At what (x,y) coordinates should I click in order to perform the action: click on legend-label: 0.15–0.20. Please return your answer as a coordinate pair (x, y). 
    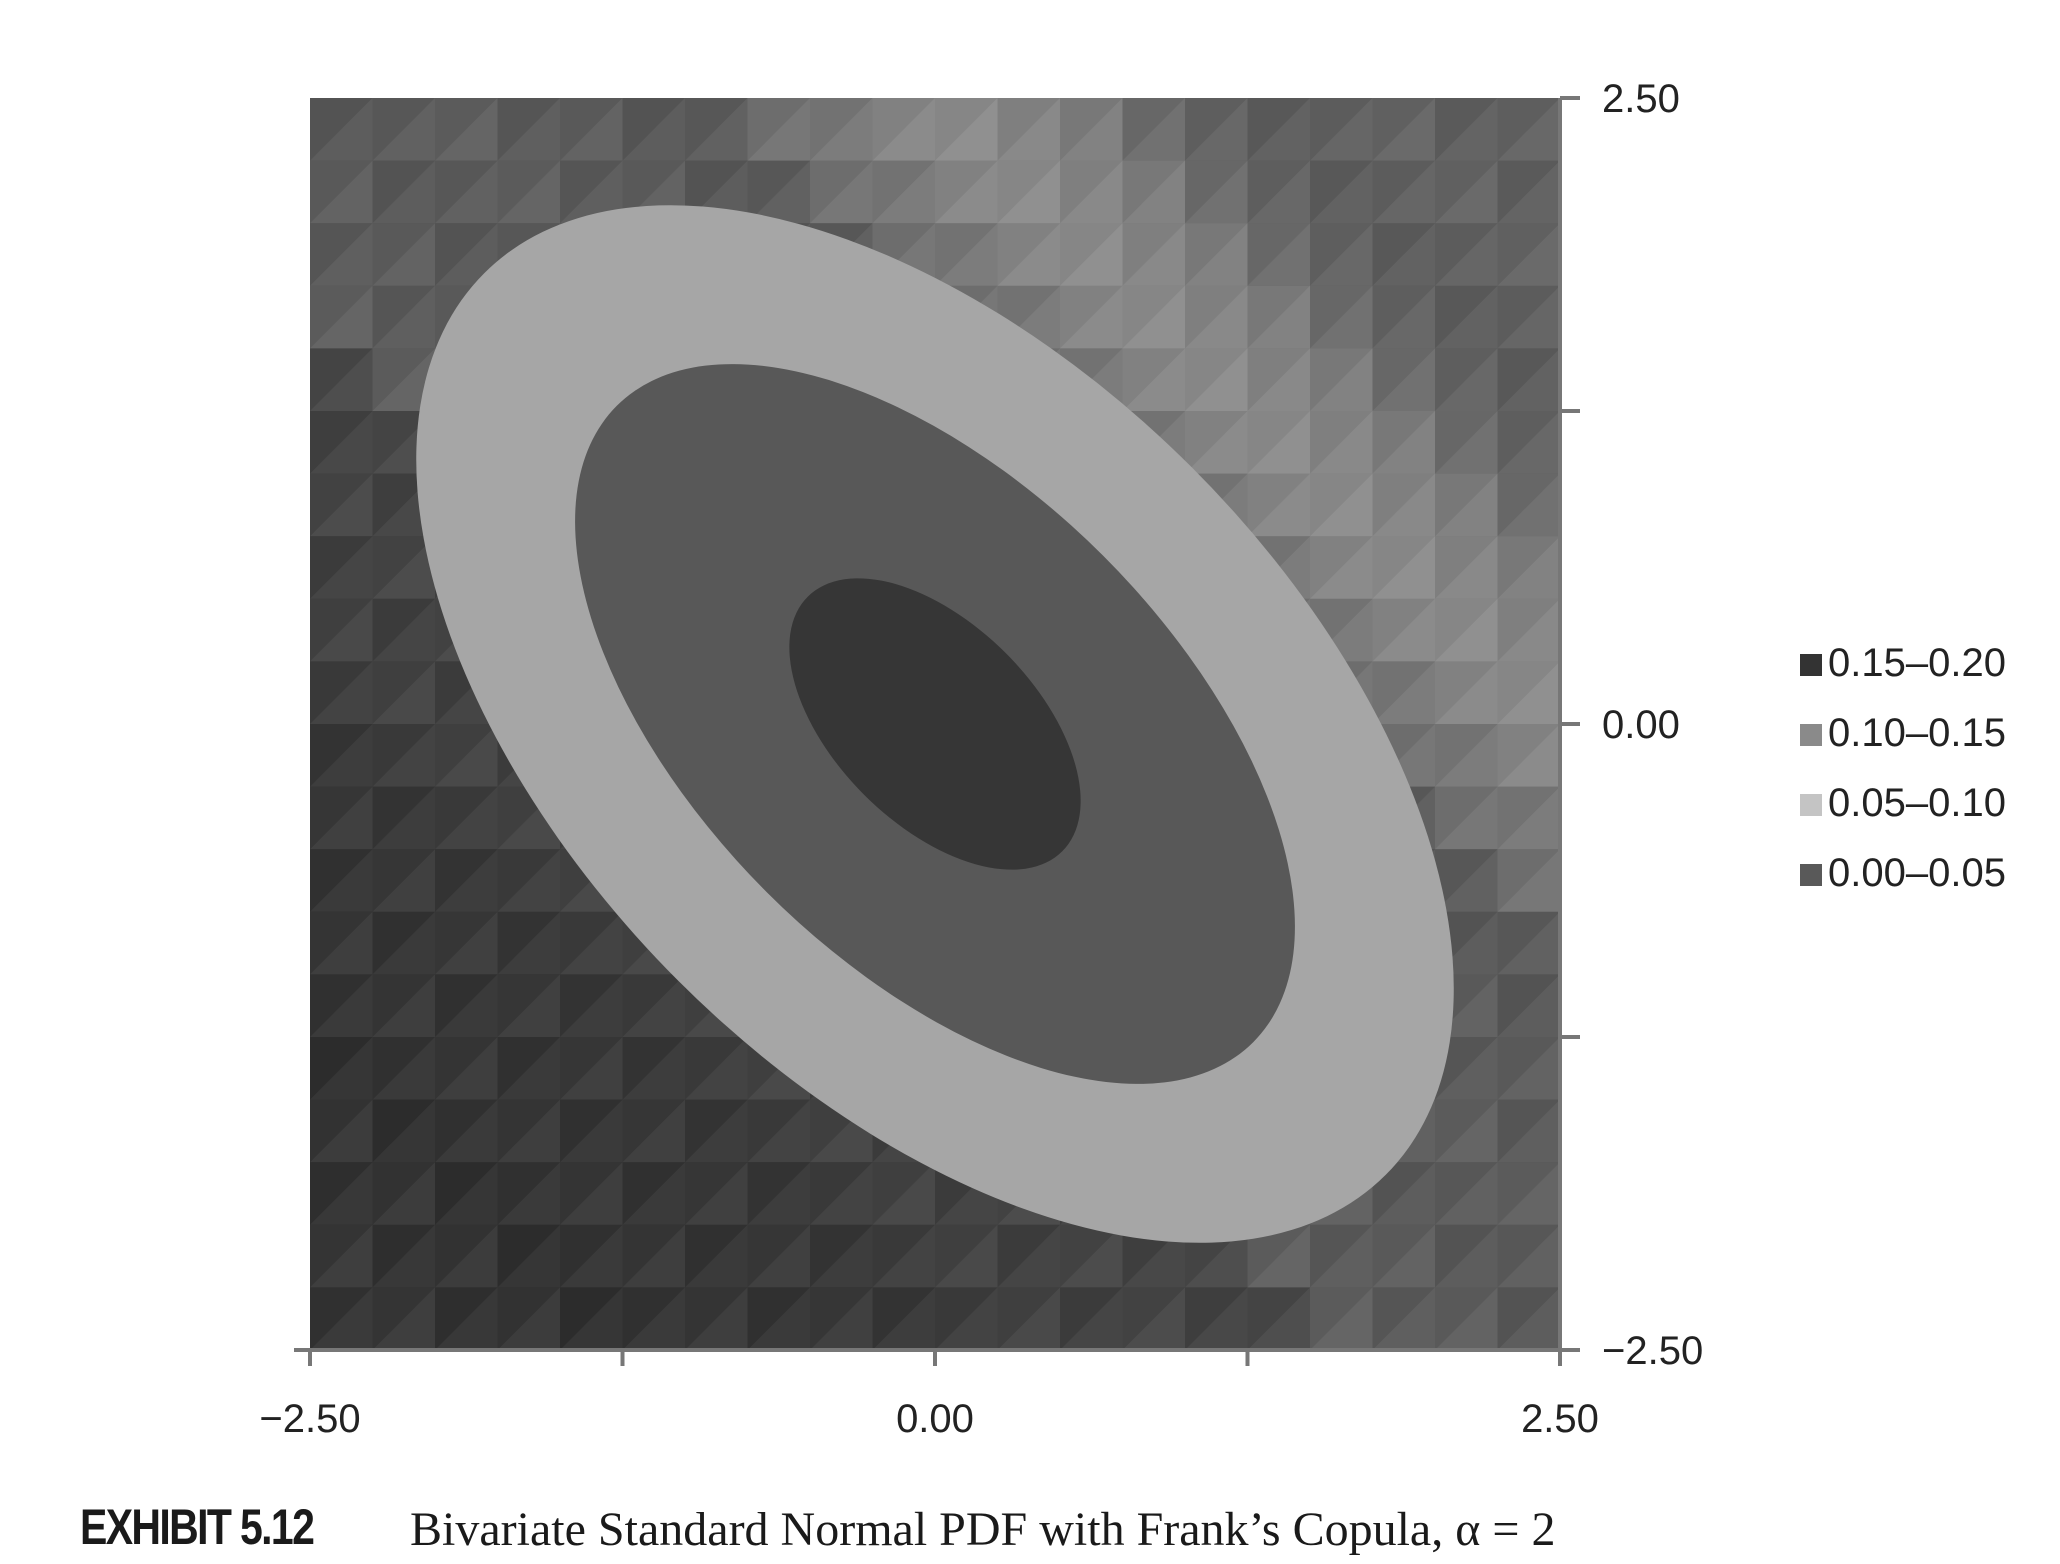
    Looking at the image, I should click on (1917, 663).